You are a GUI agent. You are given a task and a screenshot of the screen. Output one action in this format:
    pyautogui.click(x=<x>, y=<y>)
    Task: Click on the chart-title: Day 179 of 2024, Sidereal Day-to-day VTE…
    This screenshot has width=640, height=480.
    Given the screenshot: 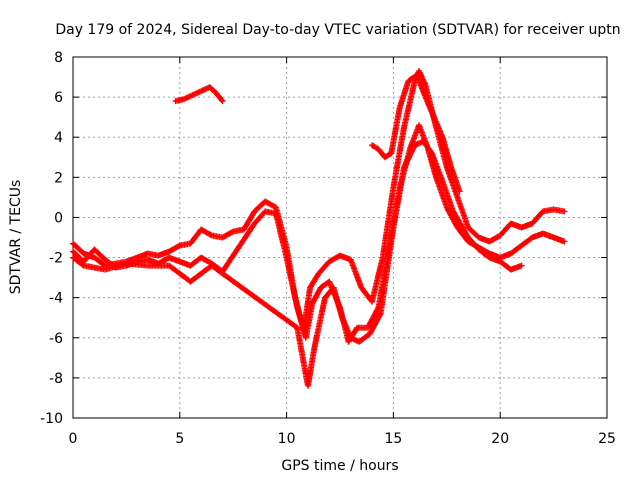 What is the action you would take?
    pyautogui.click(x=337, y=30)
    